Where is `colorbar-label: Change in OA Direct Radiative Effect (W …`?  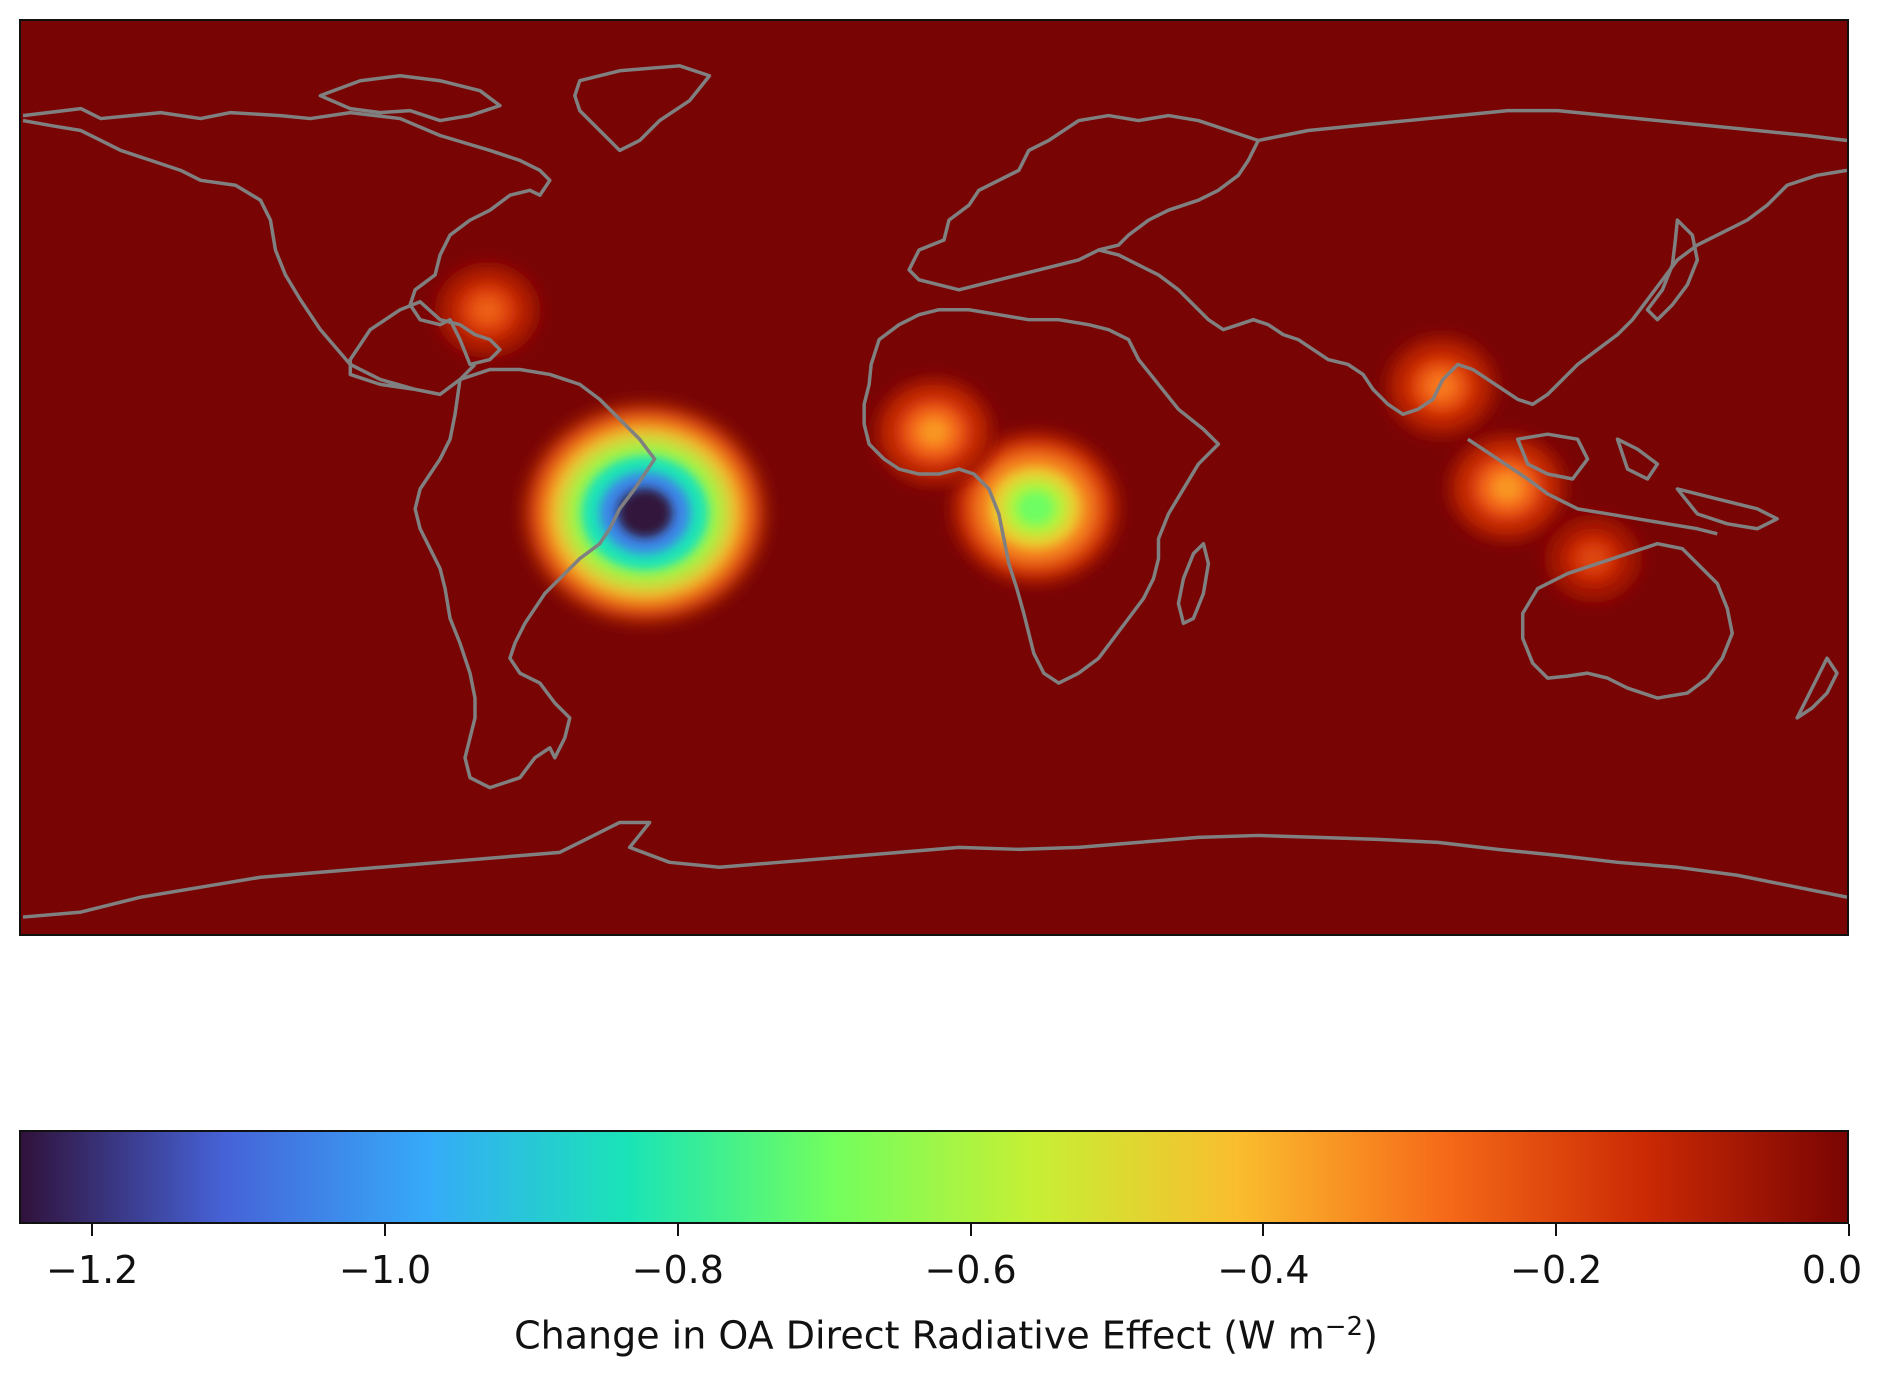
colorbar-label: Change in OA Direct Radiative Effect (W … is located at coordinates (946, 1335).